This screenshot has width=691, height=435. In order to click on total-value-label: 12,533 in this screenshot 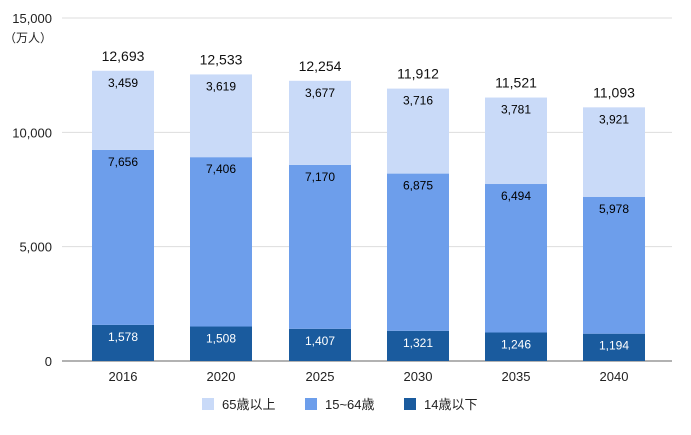, I will do `click(221, 59)`.